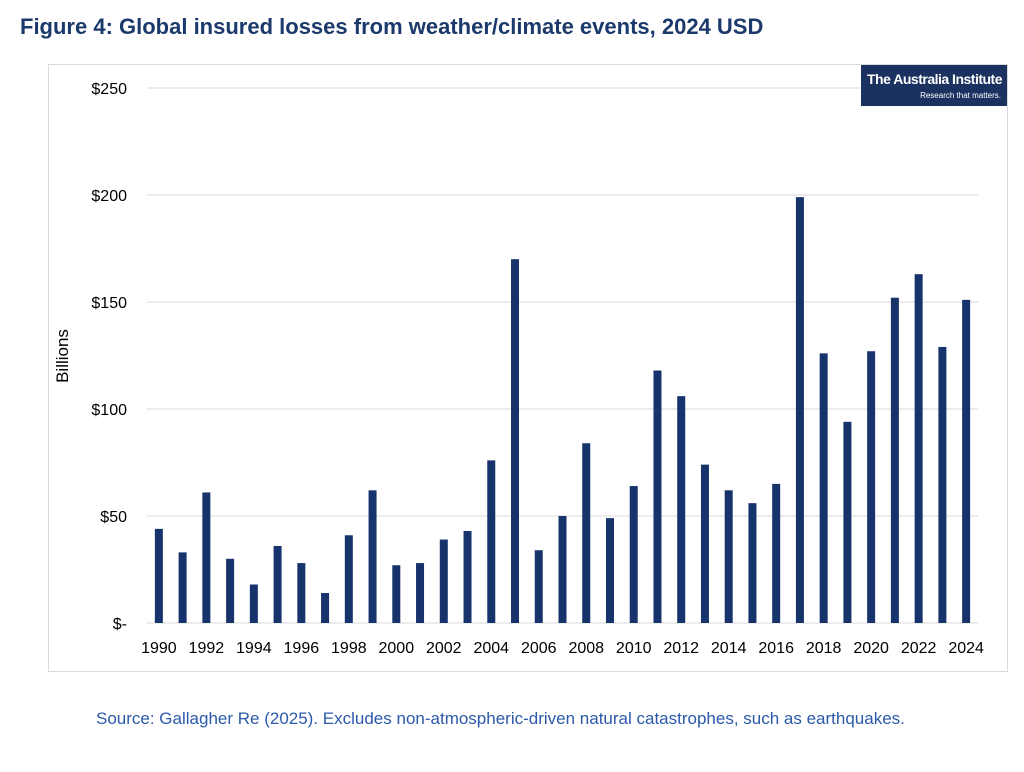 The image size is (1024, 772). I want to click on x-tick-label: 2010, so click(634, 648).